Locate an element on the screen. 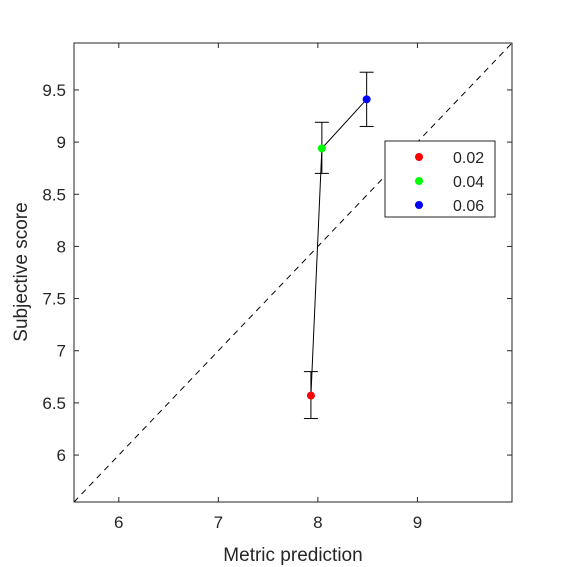 The height and width of the screenshot is (567, 567). x-tick-label: 6 is located at coordinates (118, 522).